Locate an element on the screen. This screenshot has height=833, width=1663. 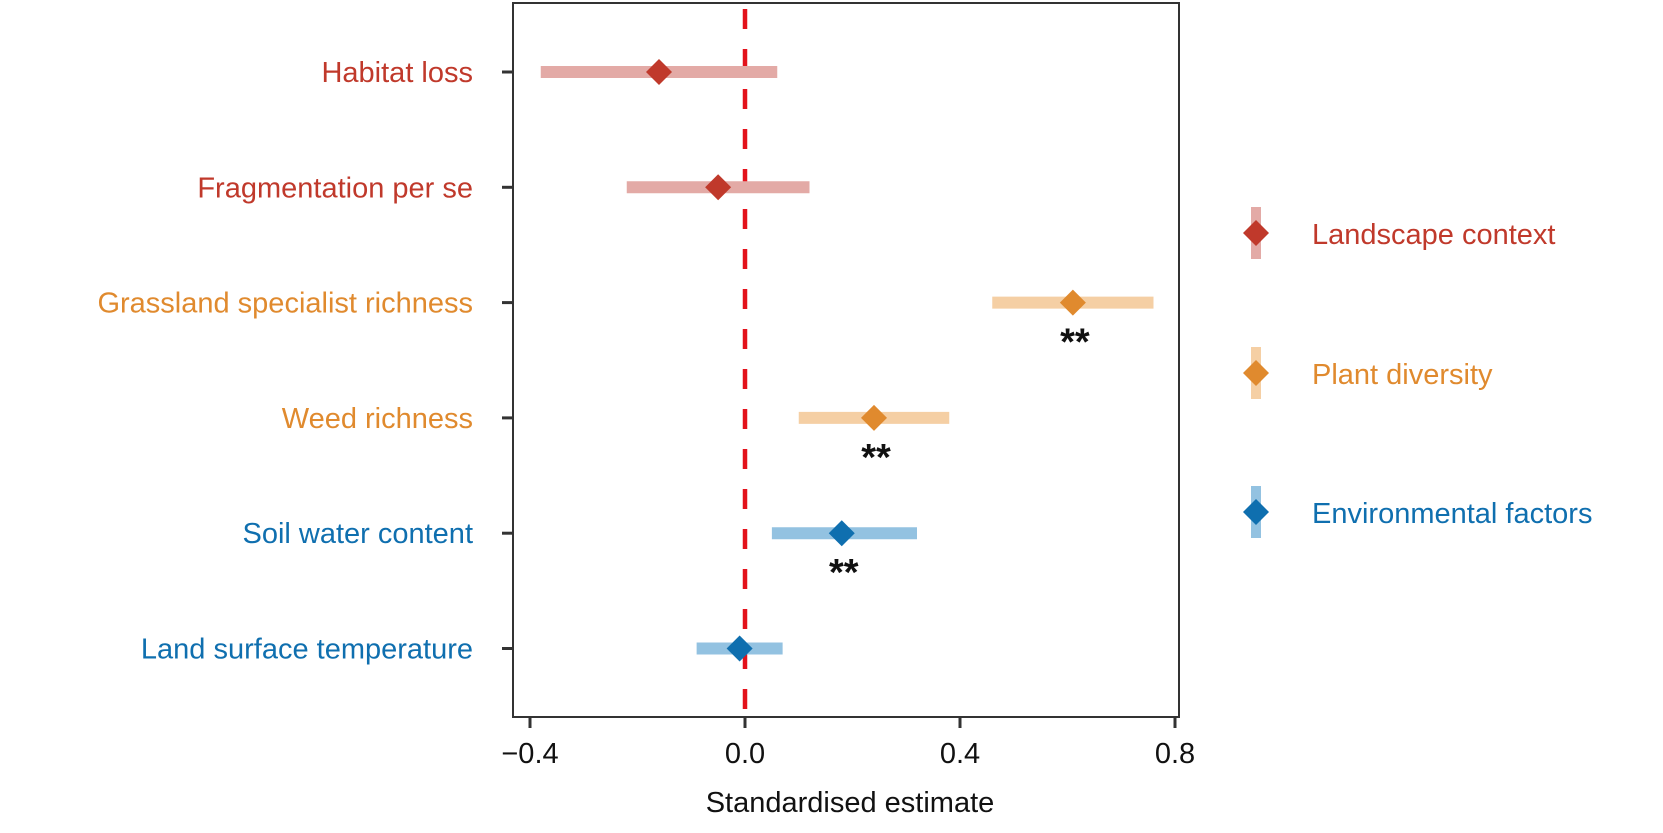
x-axis: −0.4 0.0 0.4 0.8 is located at coordinates (848, 743).